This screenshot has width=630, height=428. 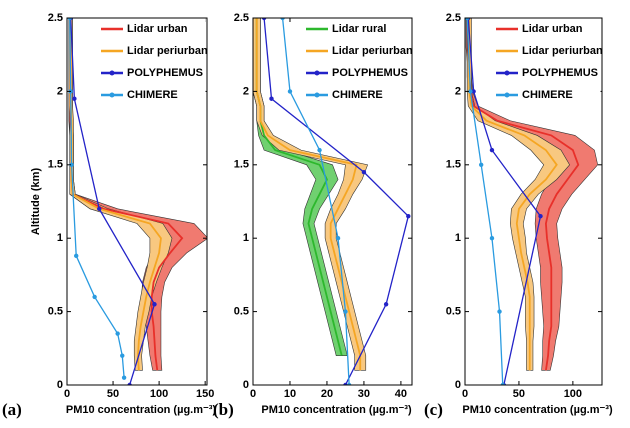 I want to click on panel-label: (c), so click(x=433, y=409).